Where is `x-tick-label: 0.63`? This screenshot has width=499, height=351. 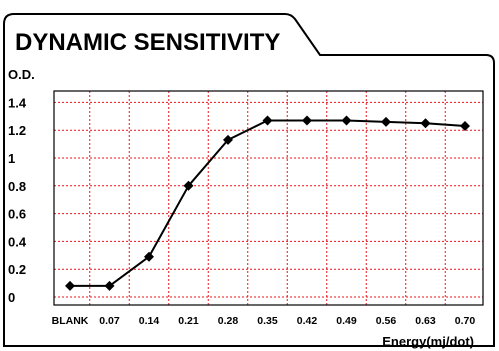
x-tick-label: 0.63 is located at coordinates (425, 321).